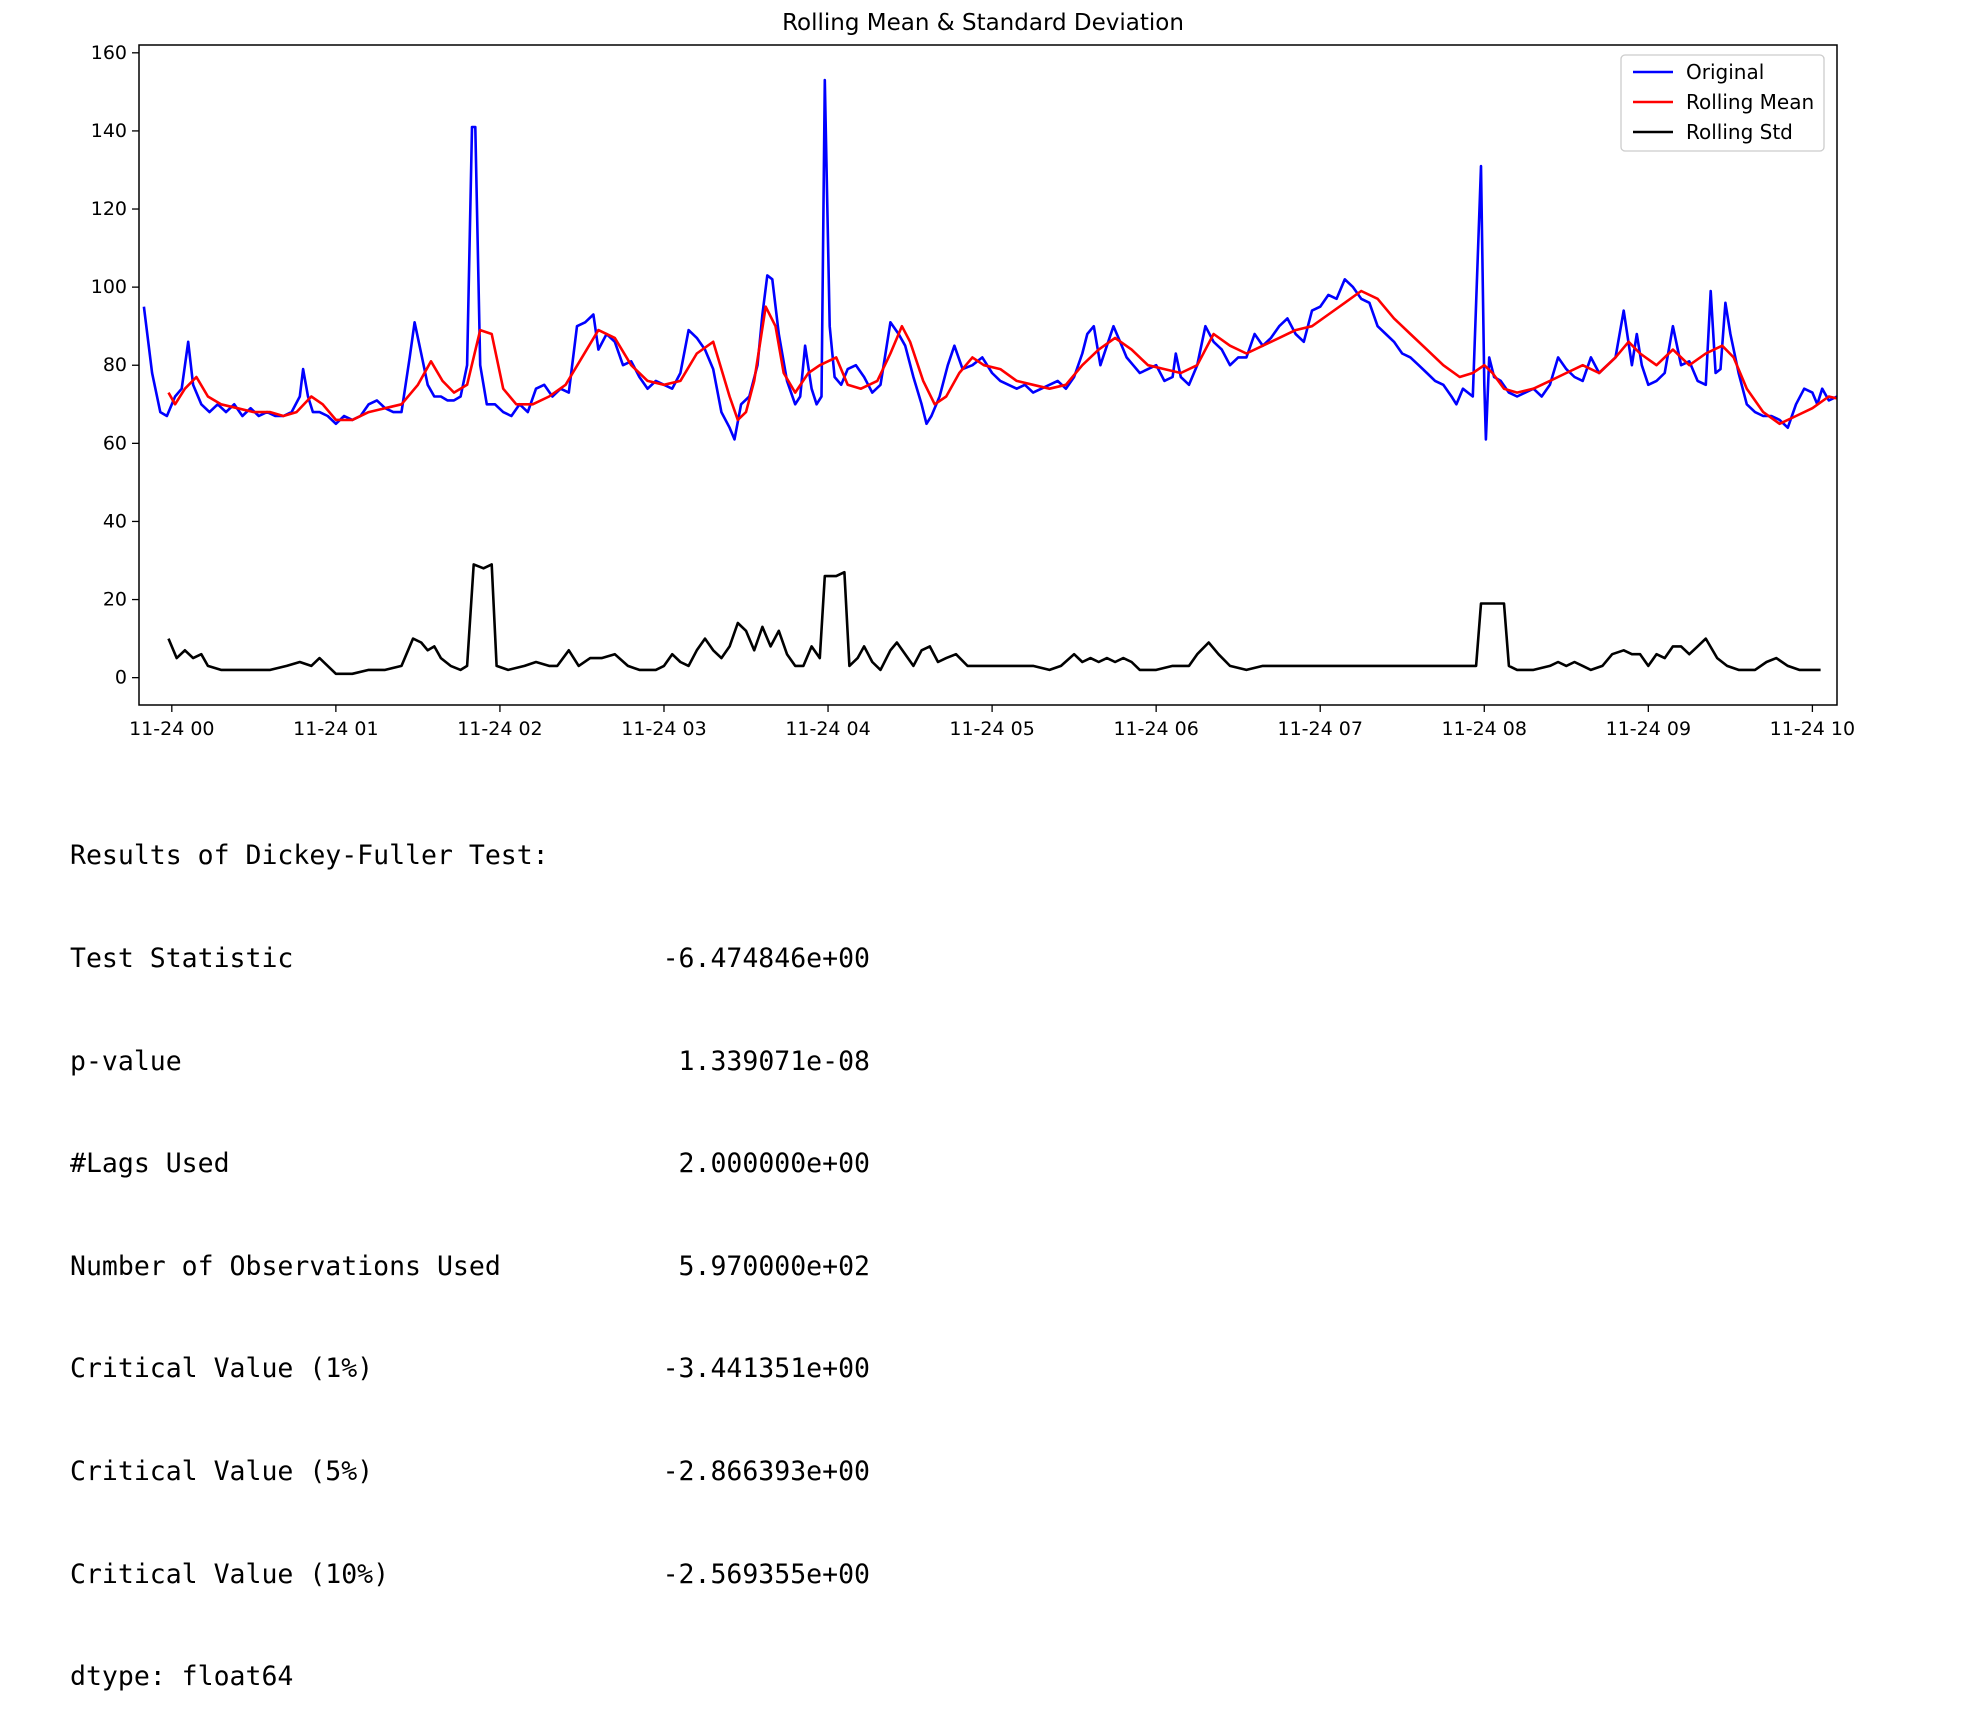 Image resolution: width=1980 pixels, height=1729 pixels. What do you see at coordinates (1002, 357) in the screenshot?
I see `series-line-rolling-mean` at bounding box center [1002, 357].